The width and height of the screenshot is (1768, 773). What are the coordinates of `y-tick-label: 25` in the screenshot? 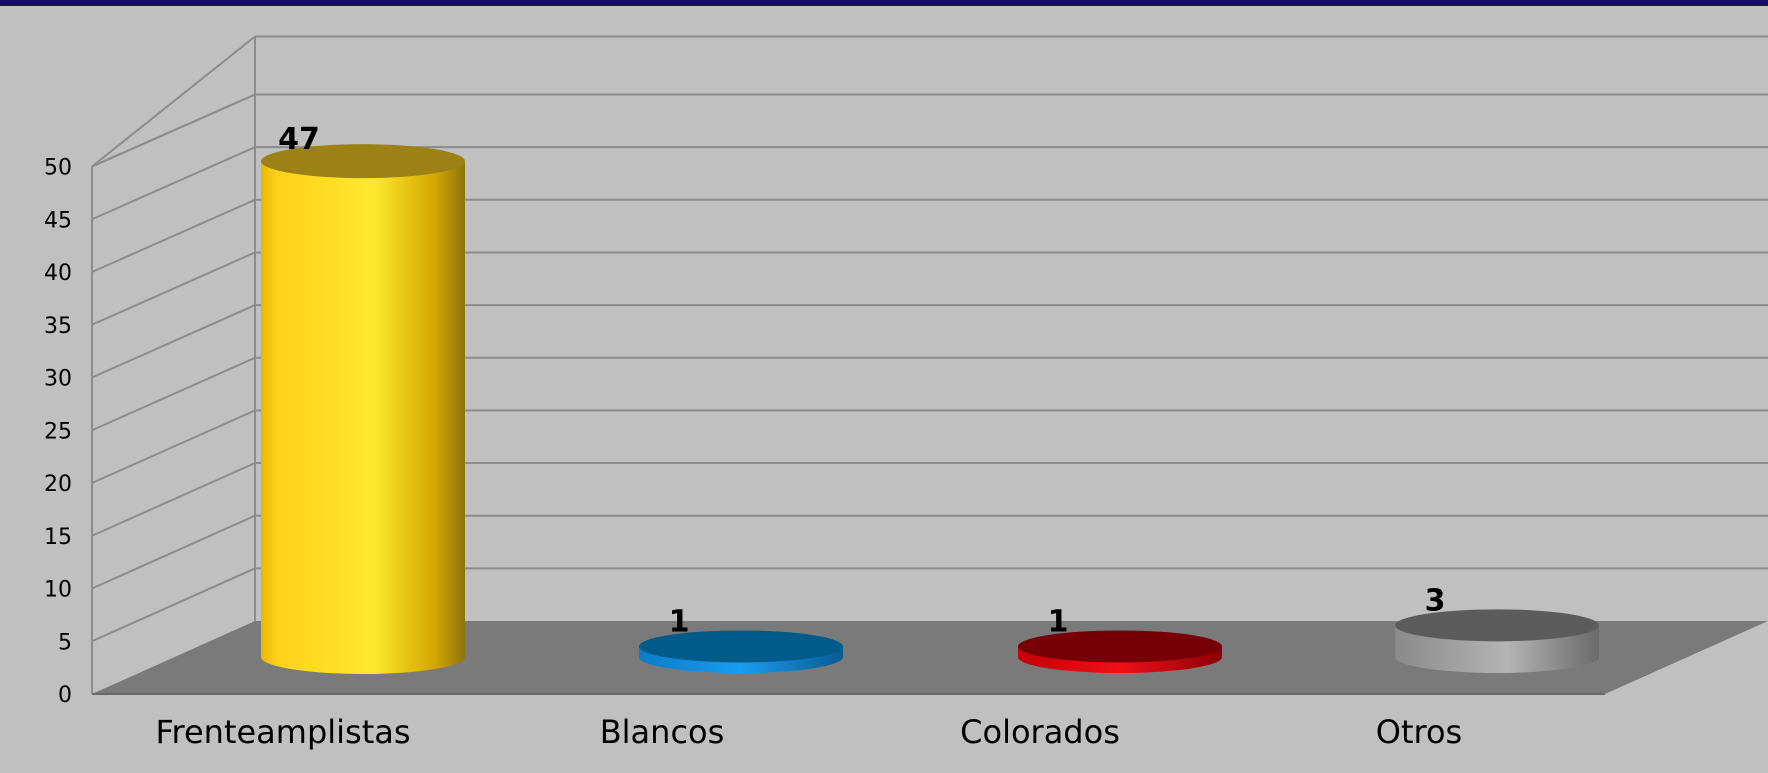 It's located at (58, 431).